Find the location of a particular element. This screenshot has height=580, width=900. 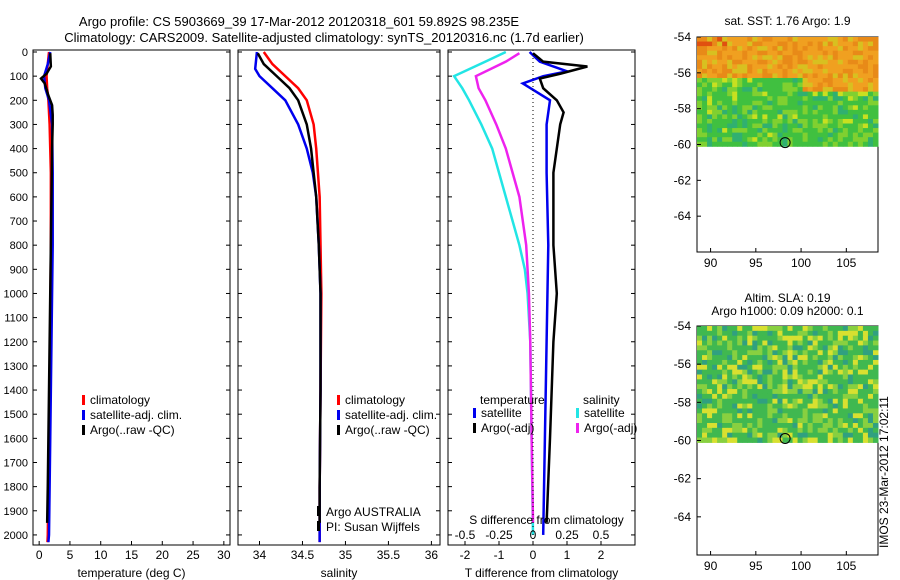

y-tick-label: -62 is located at coordinates (683, 180).